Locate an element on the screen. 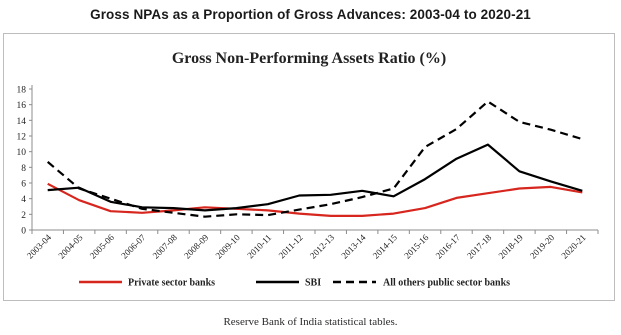  y-tick-label: 14 is located at coordinates (22, 122).